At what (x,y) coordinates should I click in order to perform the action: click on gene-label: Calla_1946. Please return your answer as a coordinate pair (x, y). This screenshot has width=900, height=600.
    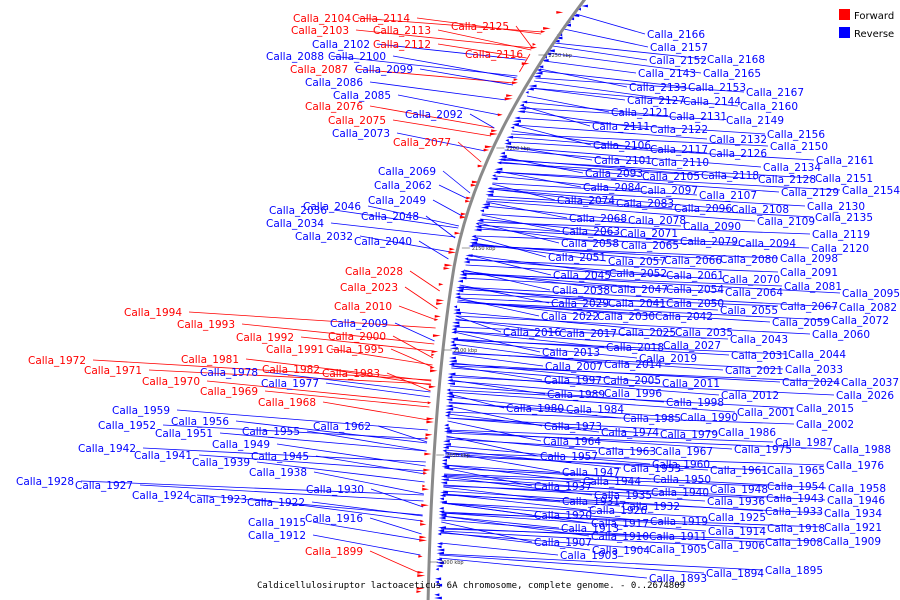
    Looking at the image, I should click on (856, 501).